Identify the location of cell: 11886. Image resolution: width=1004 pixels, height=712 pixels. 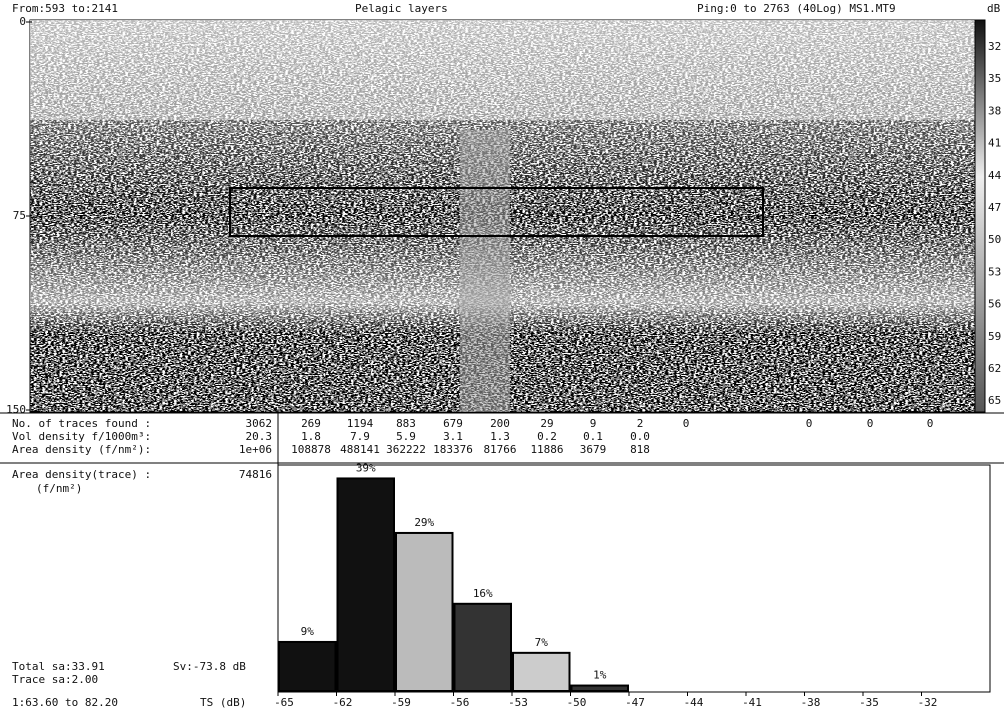
(546, 449).